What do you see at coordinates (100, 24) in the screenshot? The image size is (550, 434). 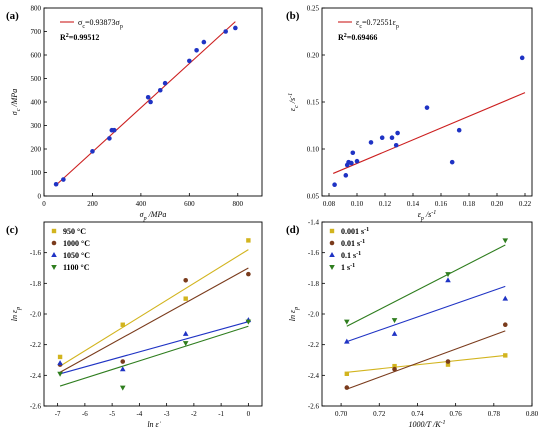 I see `legend-label: σc=0.93873σp` at bounding box center [100, 24].